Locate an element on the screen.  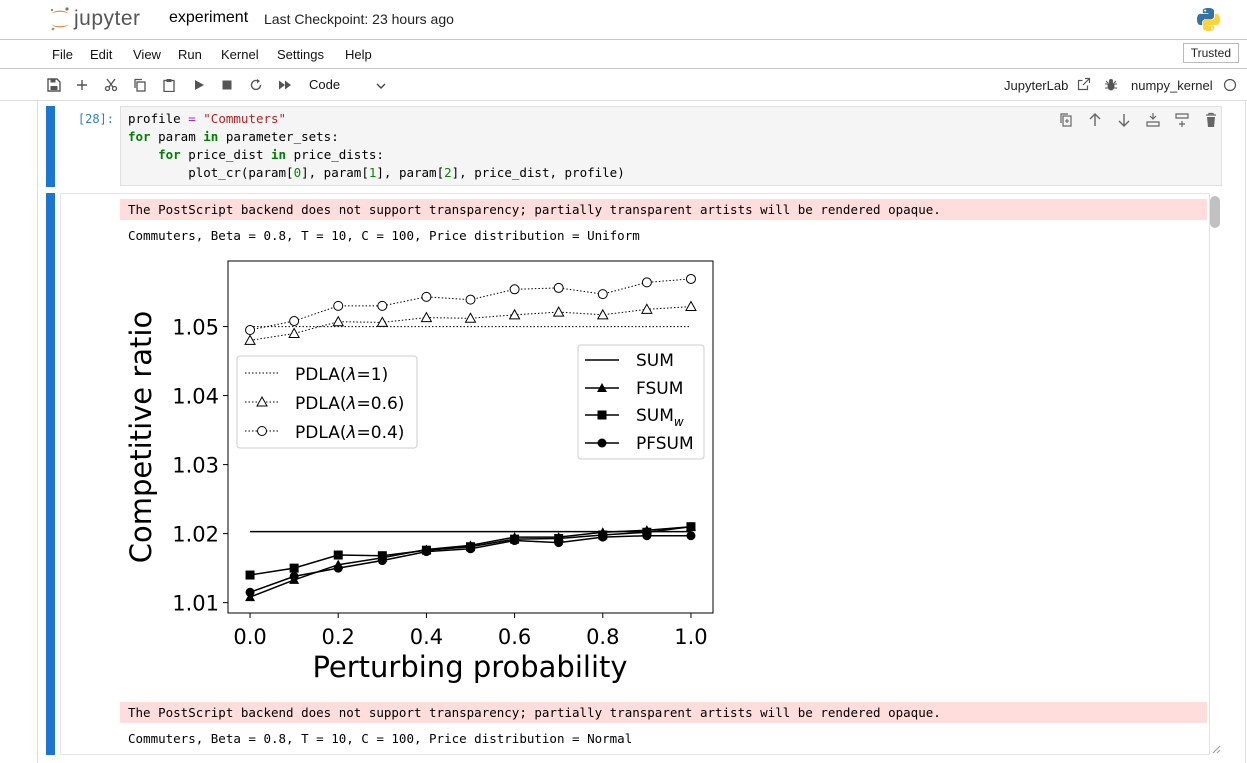
checkpoint-status: Last Checkpoint: 23 hours ago is located at coordinates (359, 19).